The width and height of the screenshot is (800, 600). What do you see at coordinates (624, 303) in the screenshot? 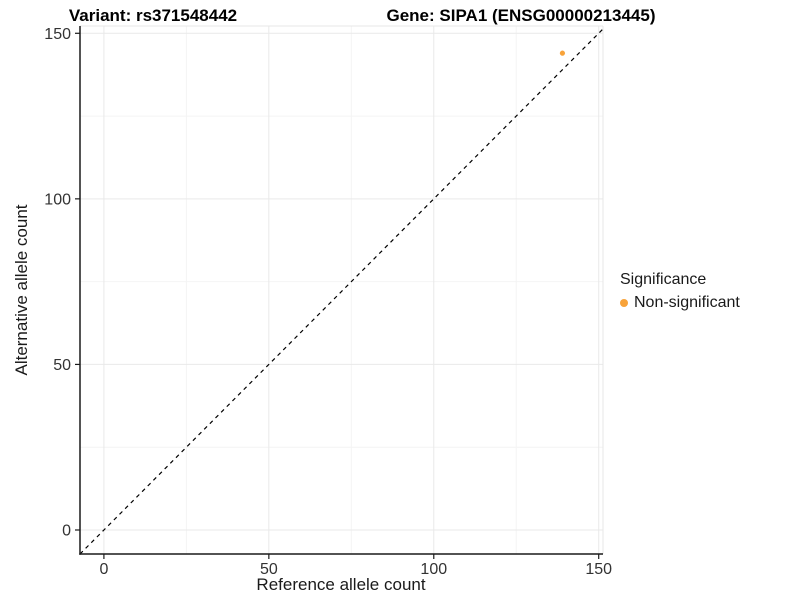
I see `non-significant-point-icon` at bounding box center [624, 303].